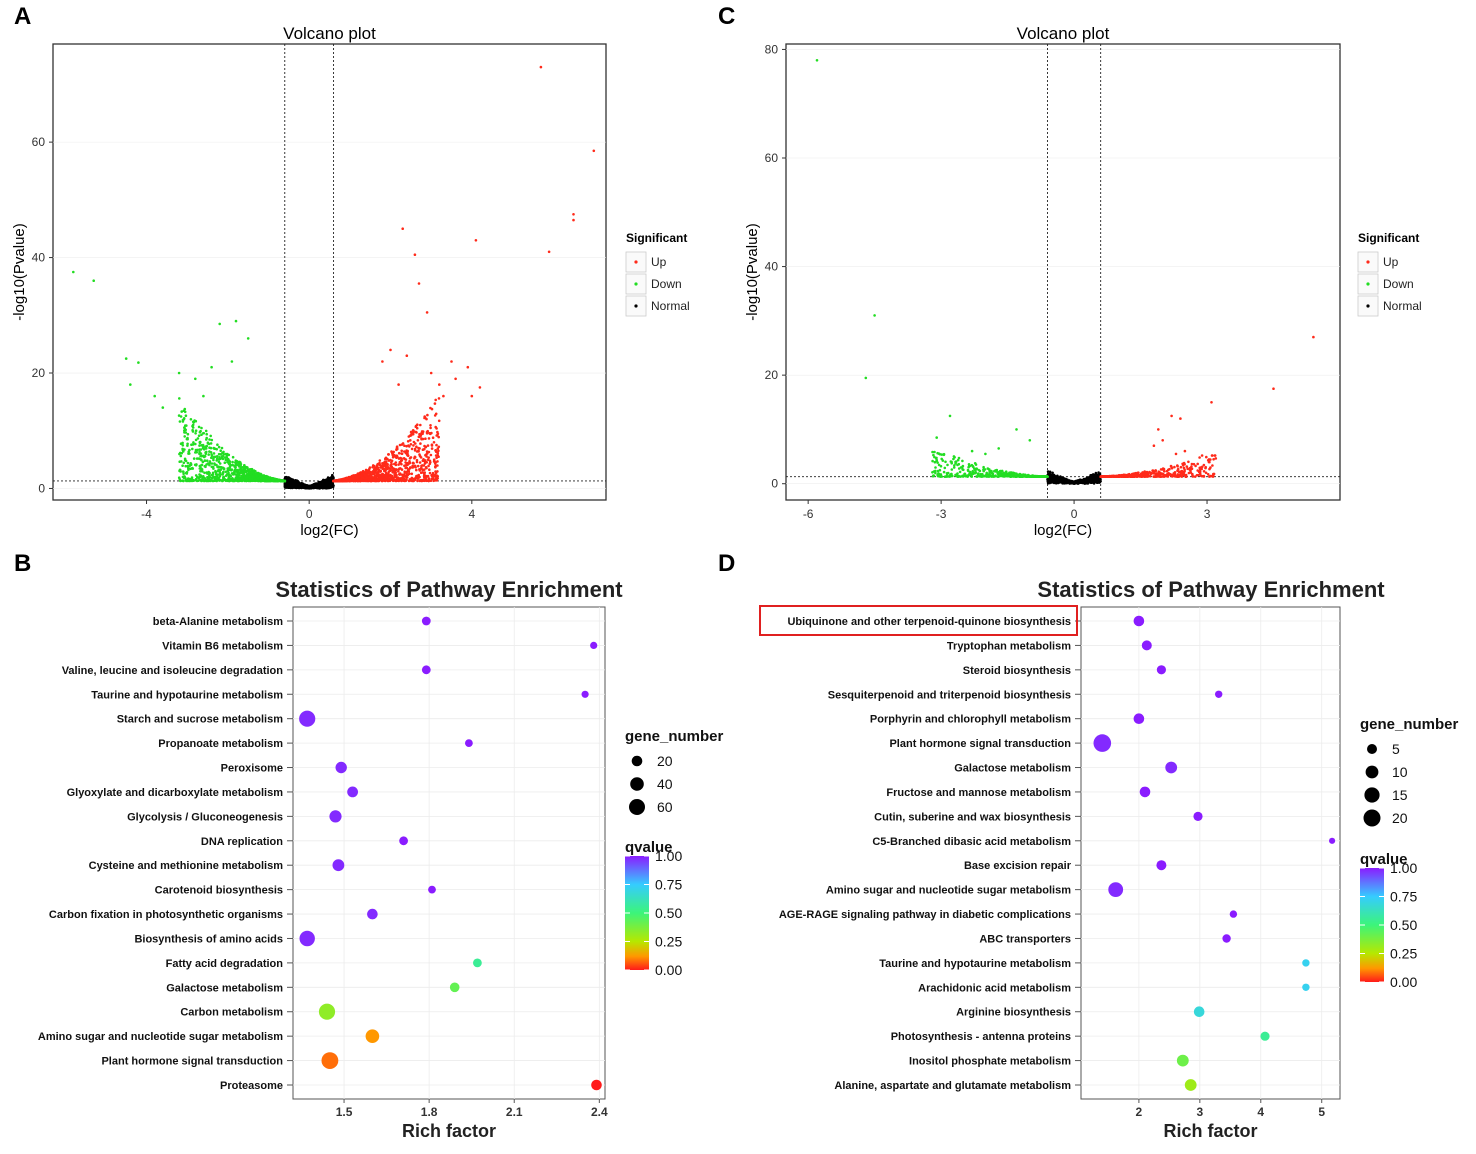  Describe the element at coordinates (656, 238) in the screenshot. I see `legend-title: Significant` at that location.